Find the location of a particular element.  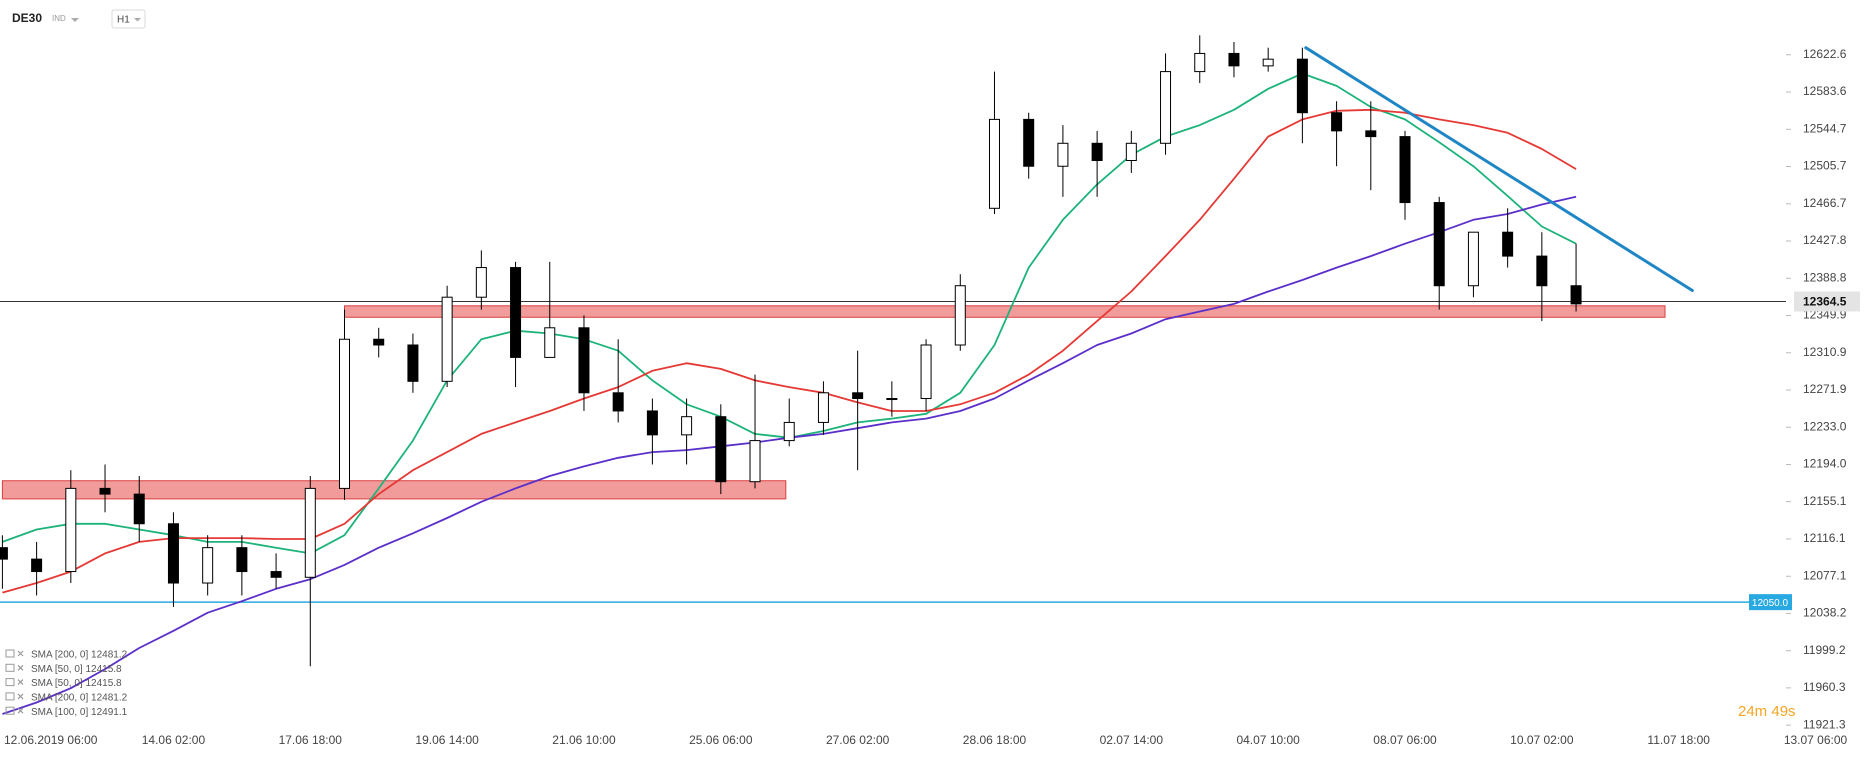

y-tick-label: 12505.7 is located at coordinates (1825, 166).